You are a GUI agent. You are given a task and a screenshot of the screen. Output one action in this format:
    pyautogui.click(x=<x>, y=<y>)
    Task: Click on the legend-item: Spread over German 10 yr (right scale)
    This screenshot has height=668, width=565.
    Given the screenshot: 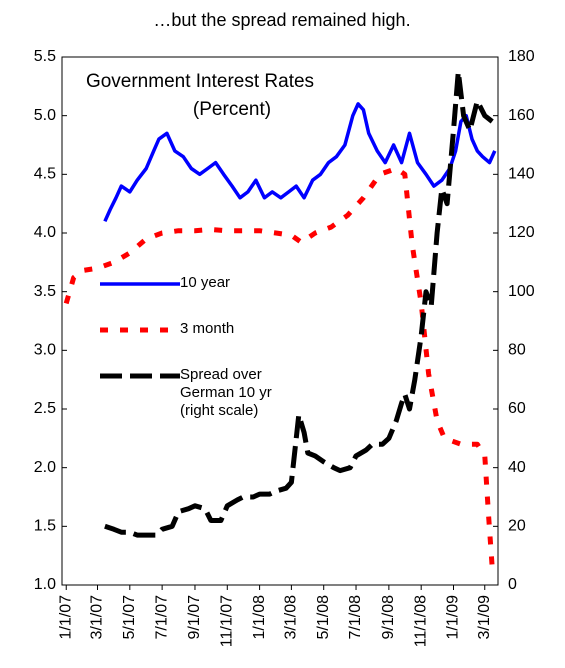 What is the action you would take?
    pyautogui.click(x=225, y=391)
    